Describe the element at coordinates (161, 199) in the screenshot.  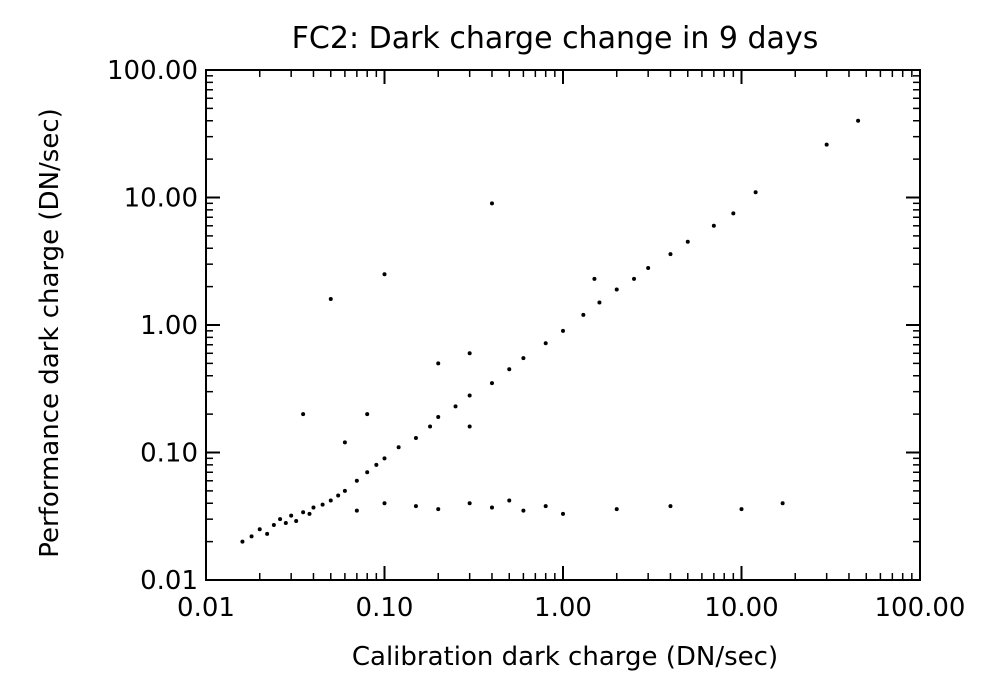
I see `y-tick-label: 10.00` at that location.